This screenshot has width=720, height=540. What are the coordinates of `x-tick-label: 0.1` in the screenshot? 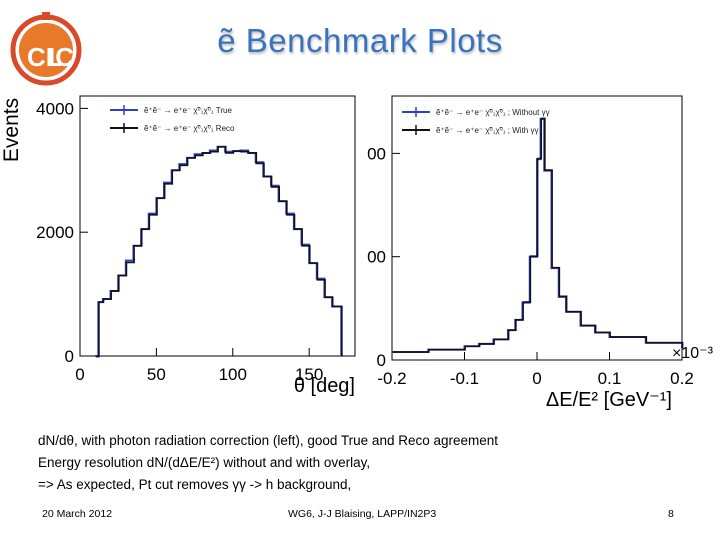 It's located at (610, 378).